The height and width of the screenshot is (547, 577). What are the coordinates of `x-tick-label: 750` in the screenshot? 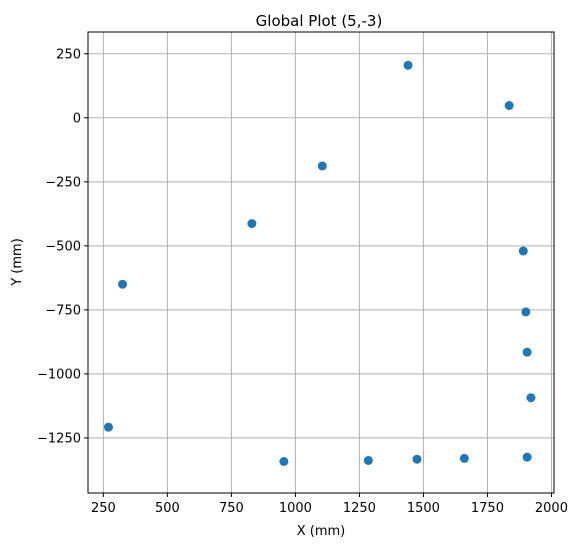 It's located at (231, 508).